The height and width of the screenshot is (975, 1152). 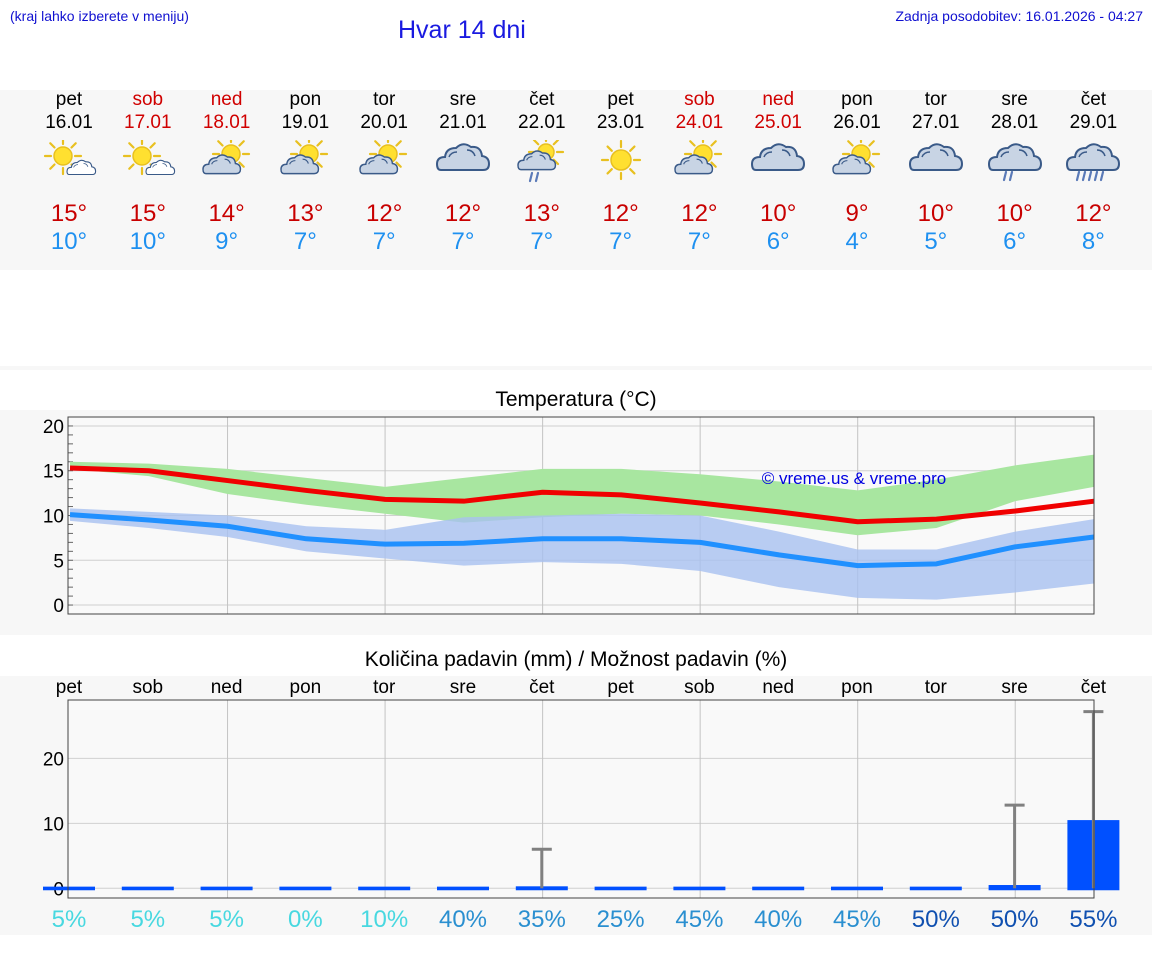 What do you see at coordinates (778, 172) in the screenshot?
I see `forecast-day: ned 25.01 10° 6°` at bounding box center [778, 172].